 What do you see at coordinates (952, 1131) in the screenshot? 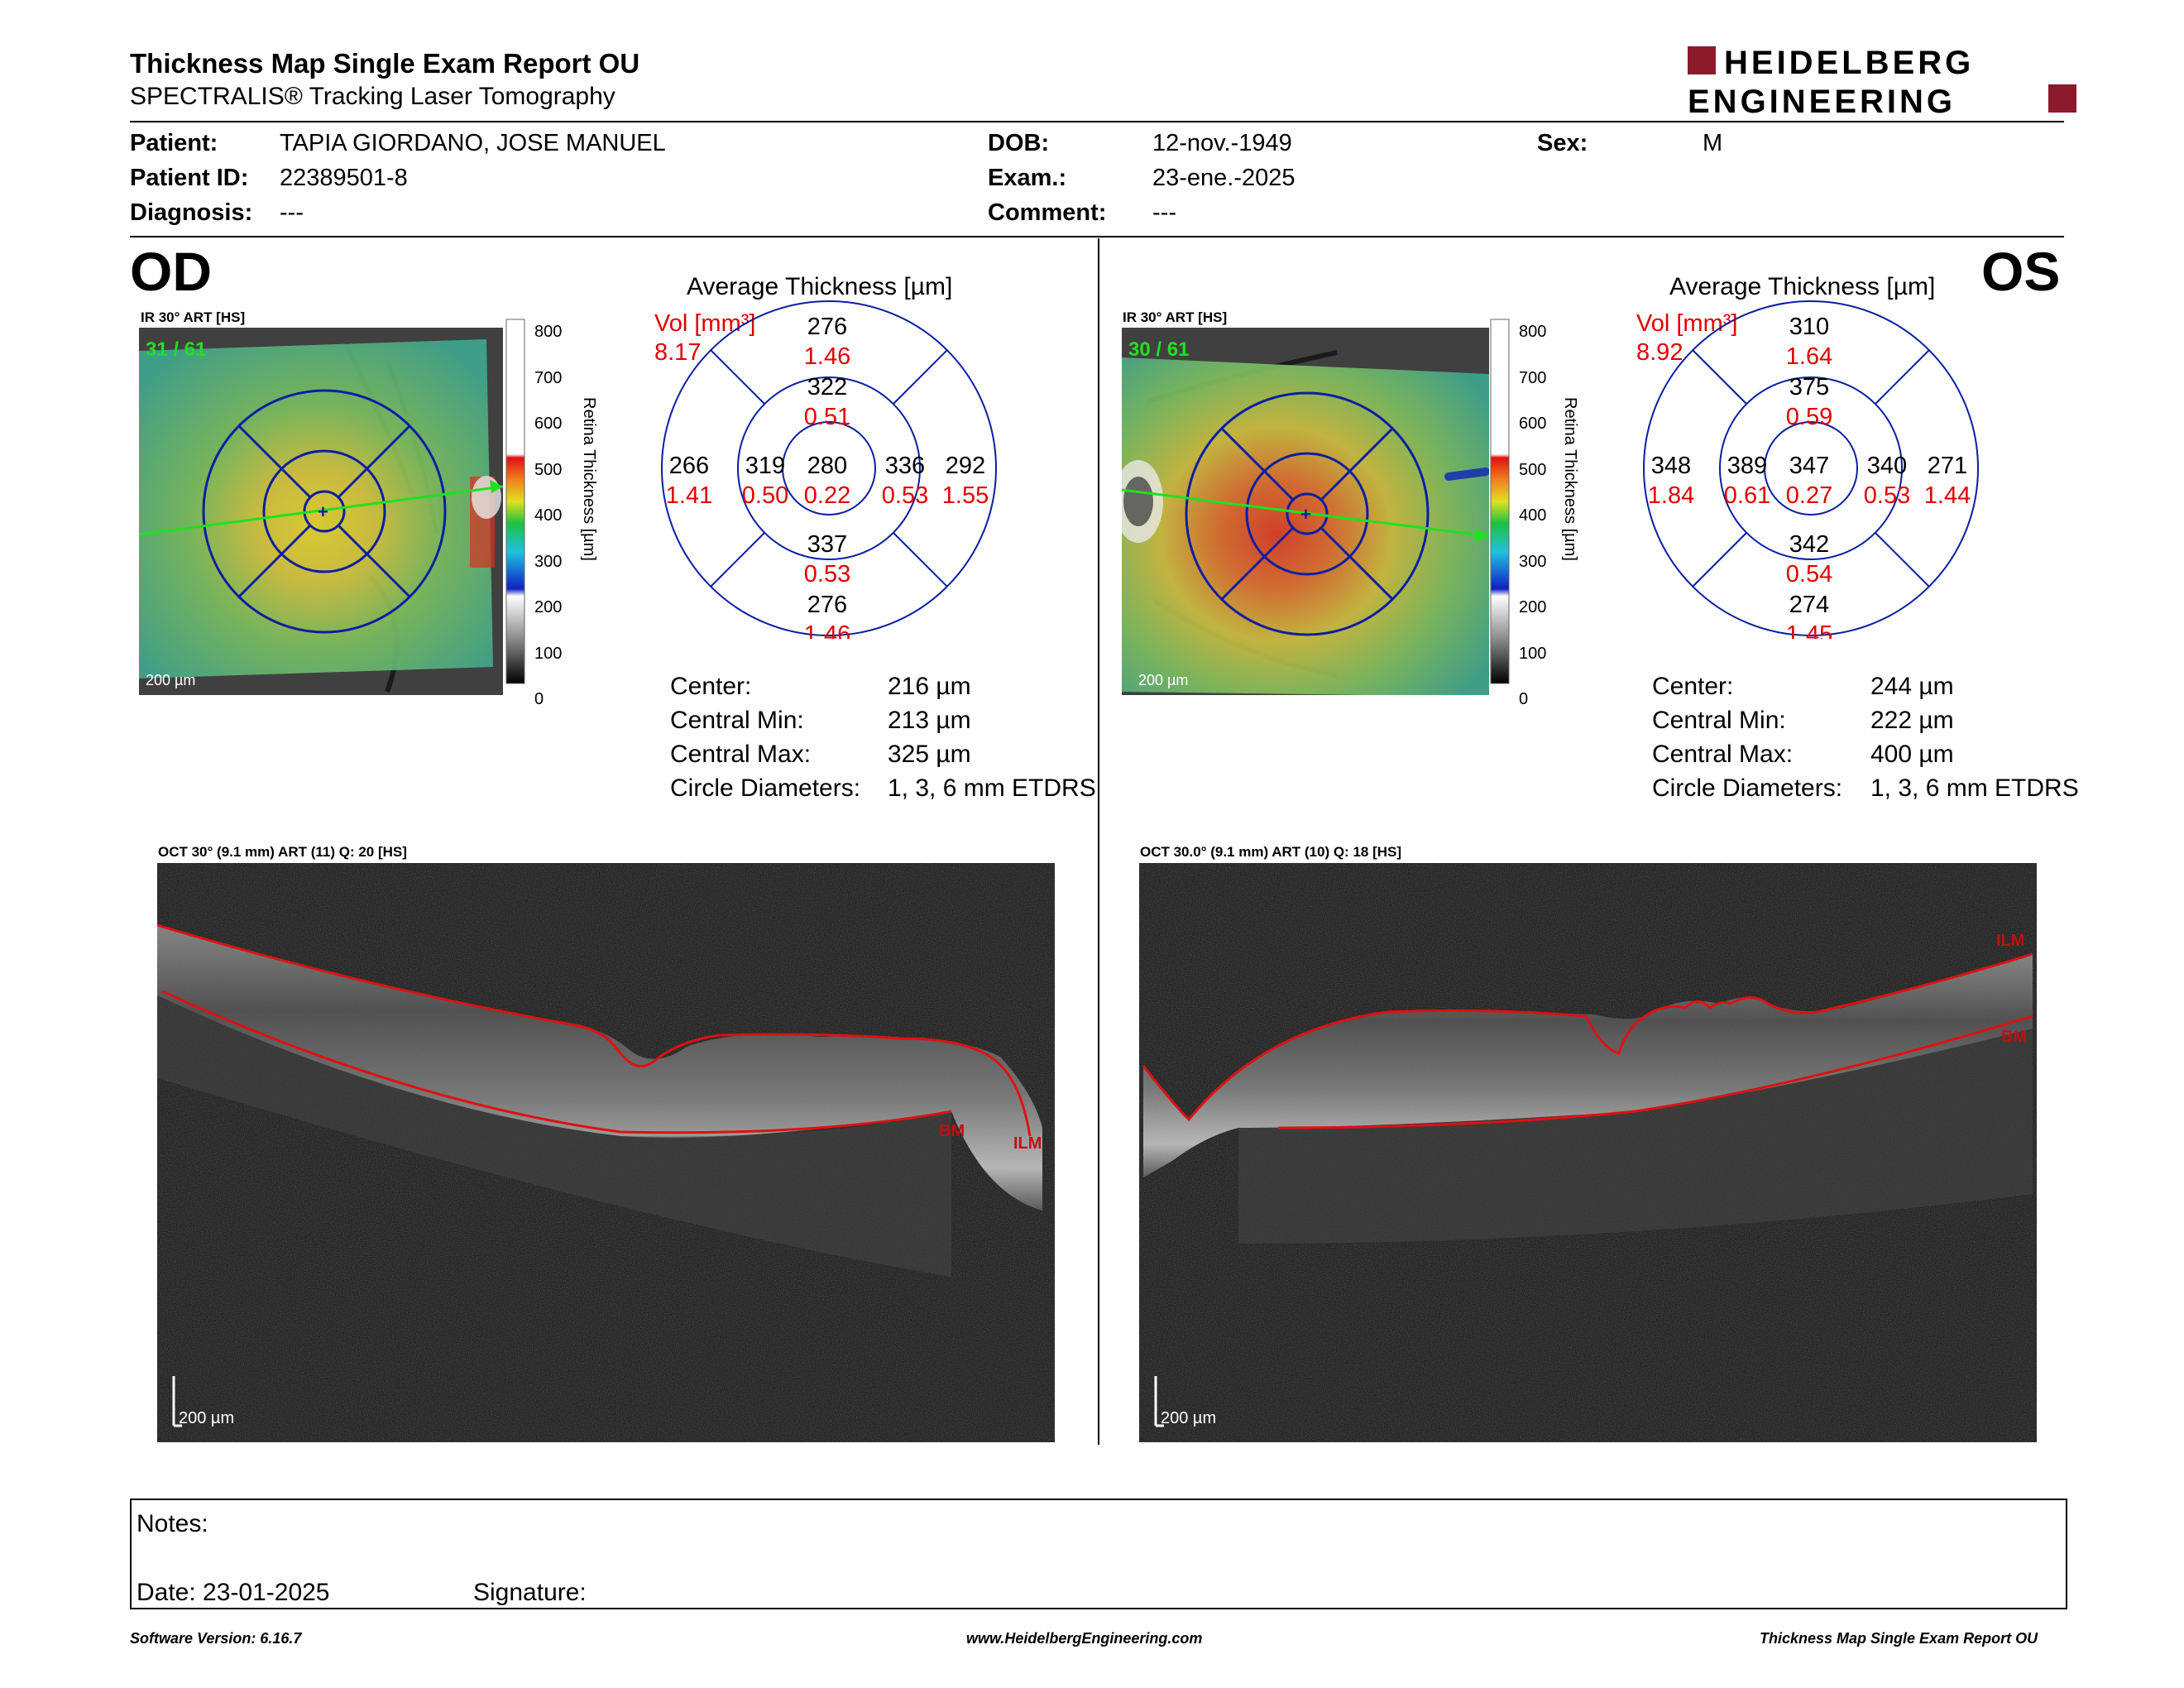
I see `od-oct-bm: BM` at bounding box center [952, 1131].